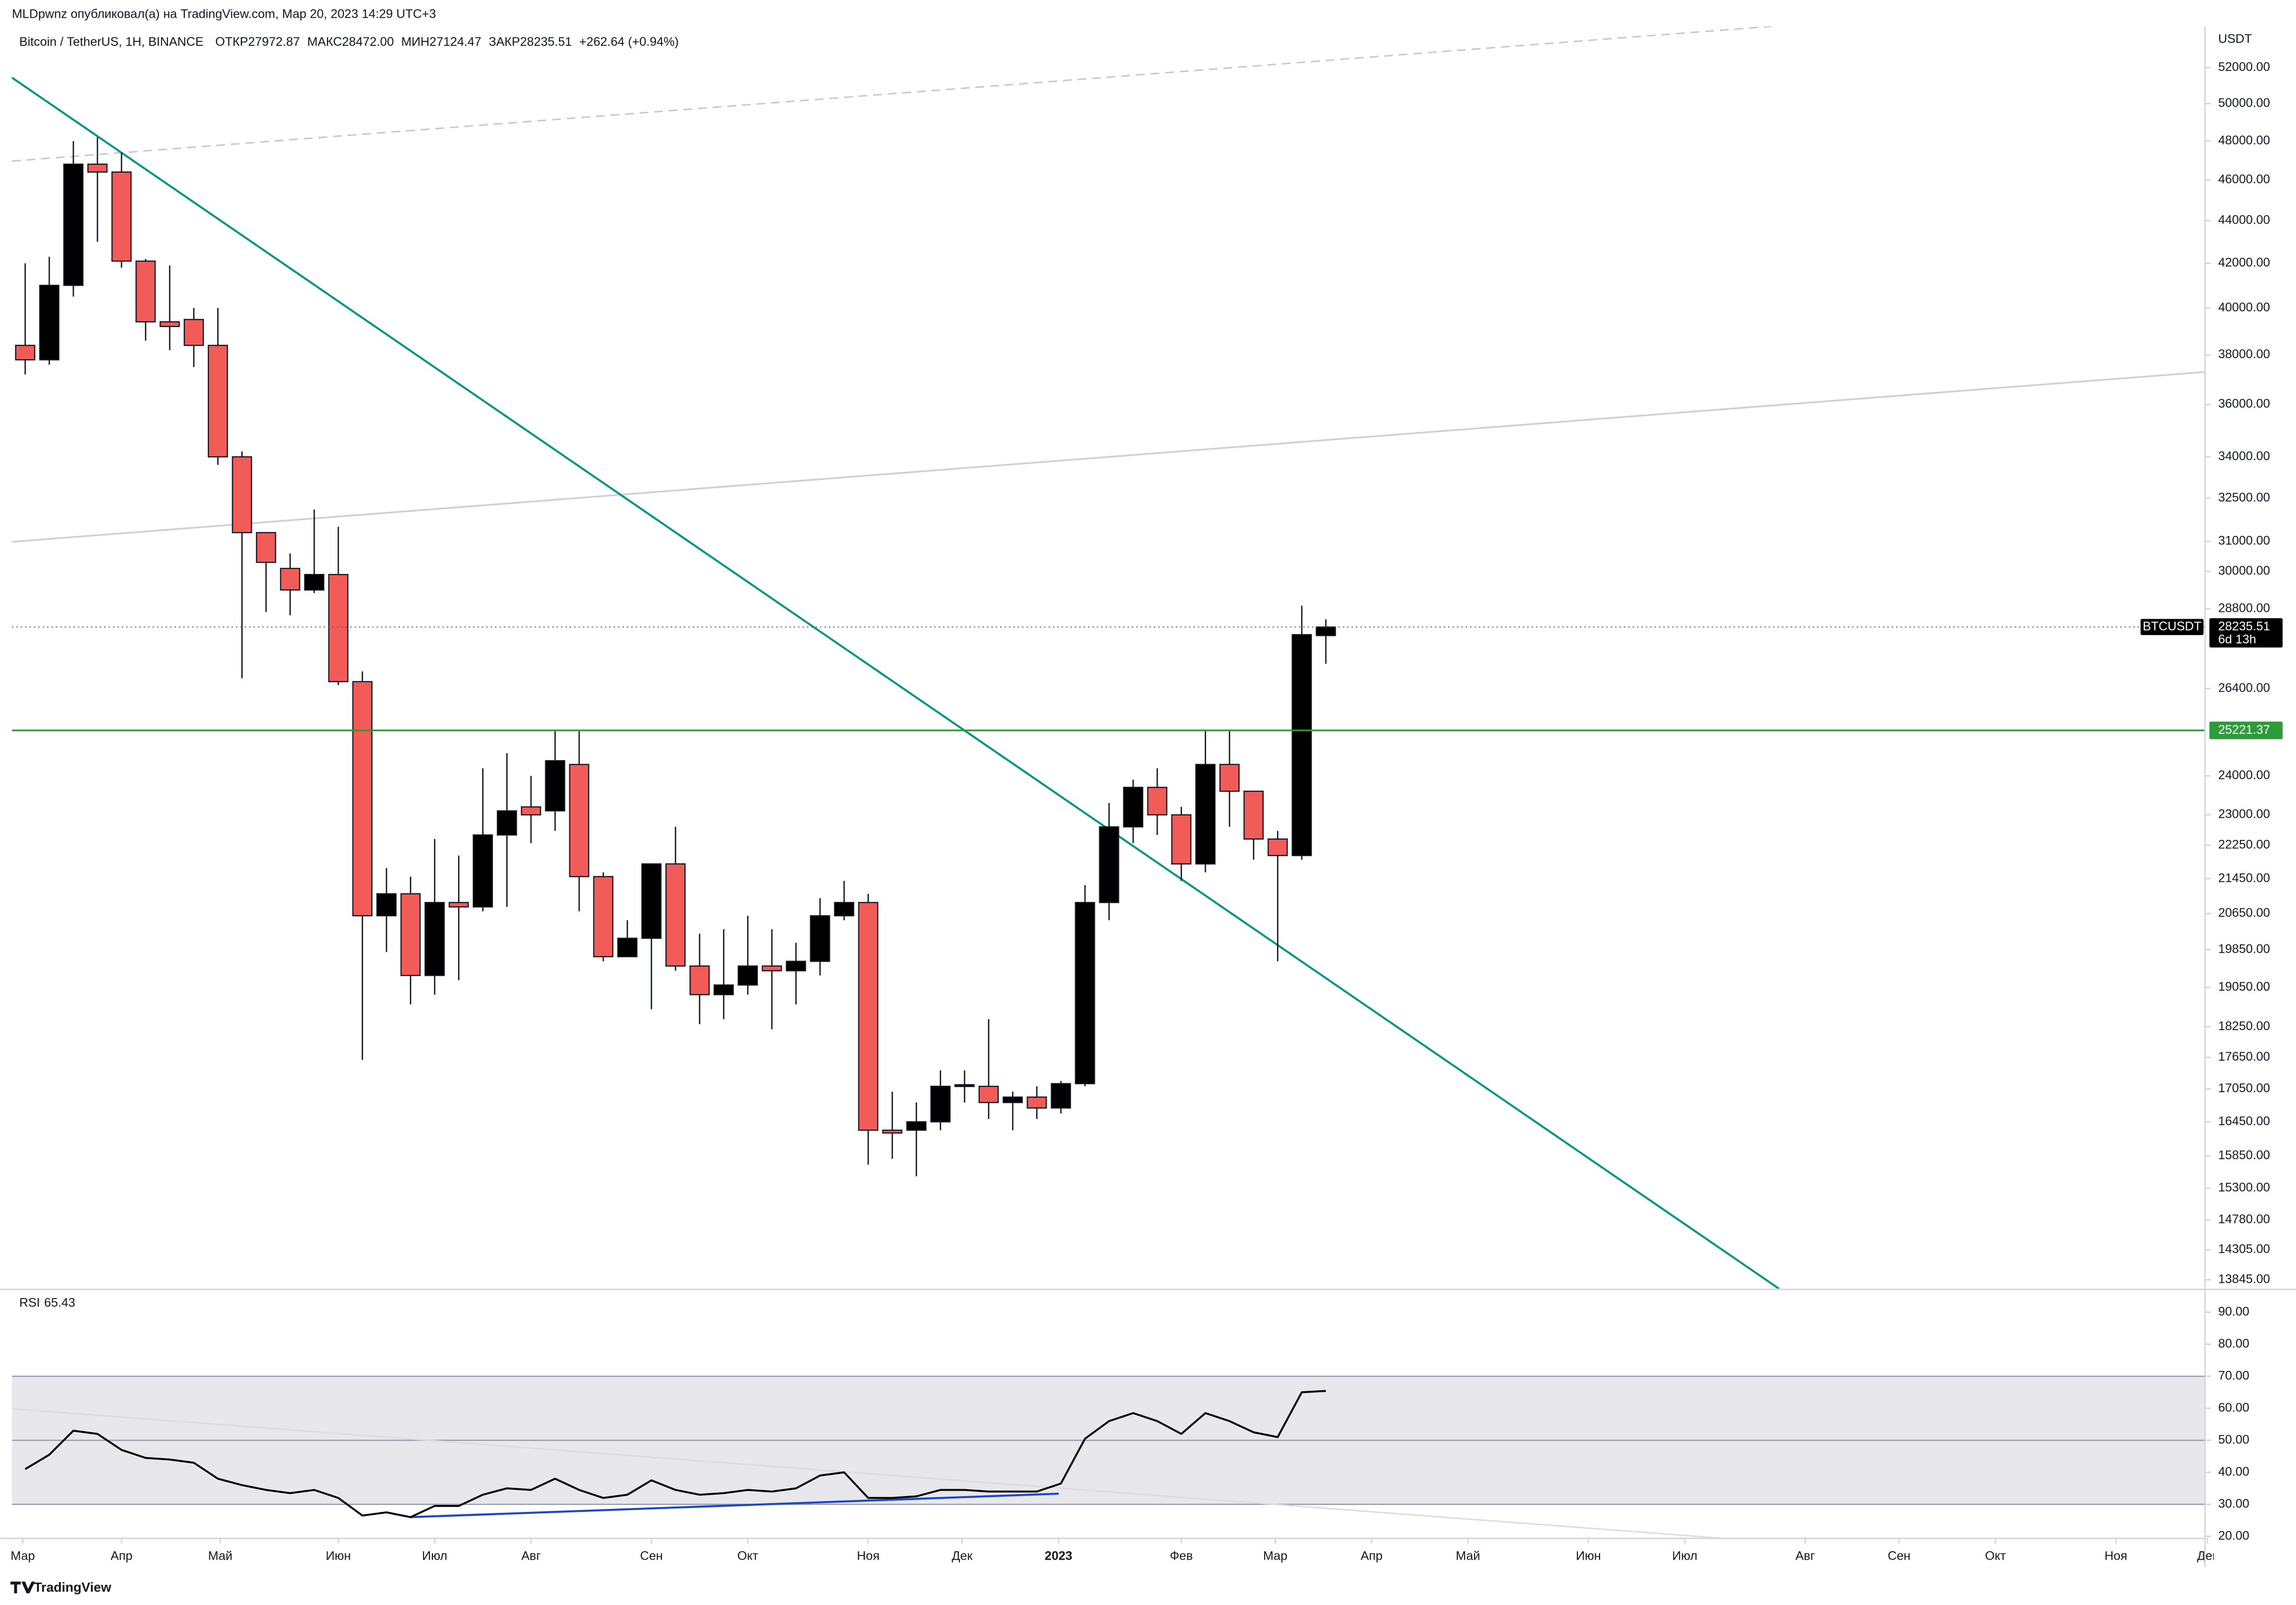  Describe the element at coordinates (2237, 639) in the screenshot. I see `countdown-label: 6d 13h` at that location.